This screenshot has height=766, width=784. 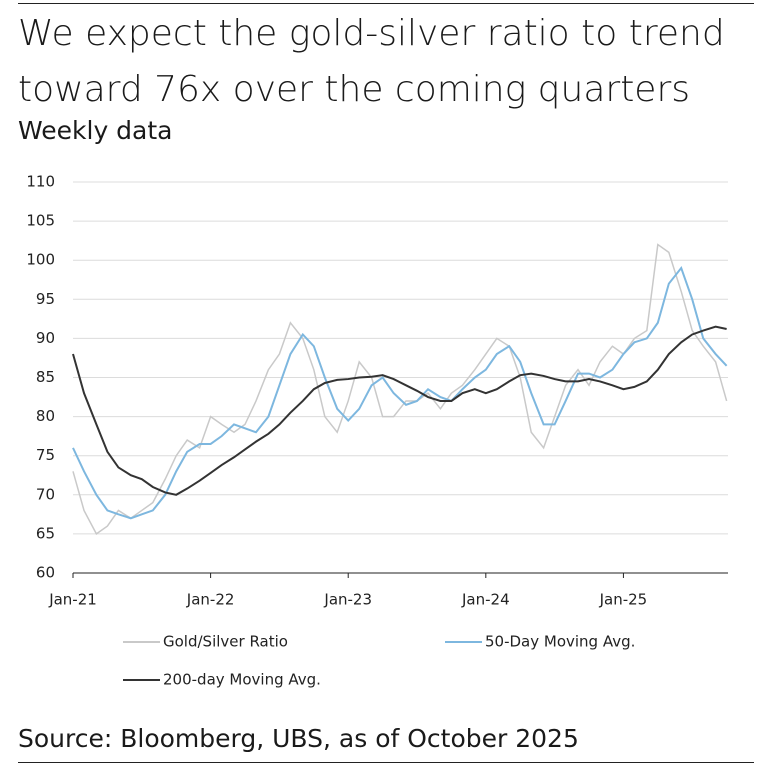 What do you see at coordinates (45, 377) in the screenshot?
I see `y-tick-label: 85` at bounding box center [45, 377].